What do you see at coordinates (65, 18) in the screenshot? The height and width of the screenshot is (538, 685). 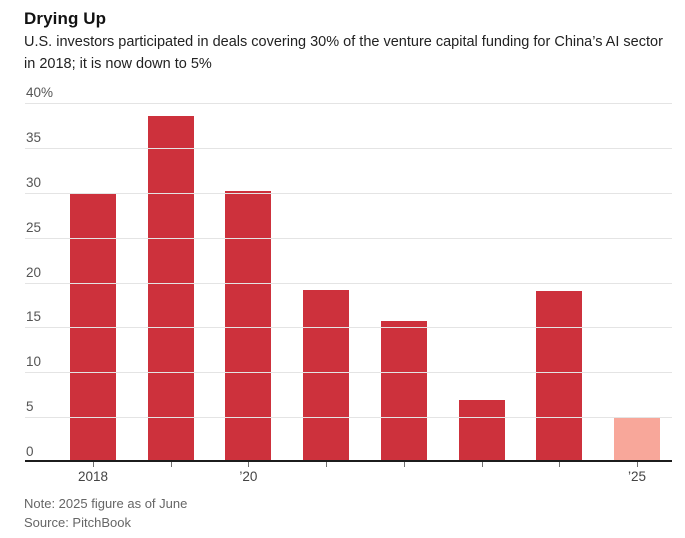 I see `chart-title: Drying Up` at bounding box center [65, 18].